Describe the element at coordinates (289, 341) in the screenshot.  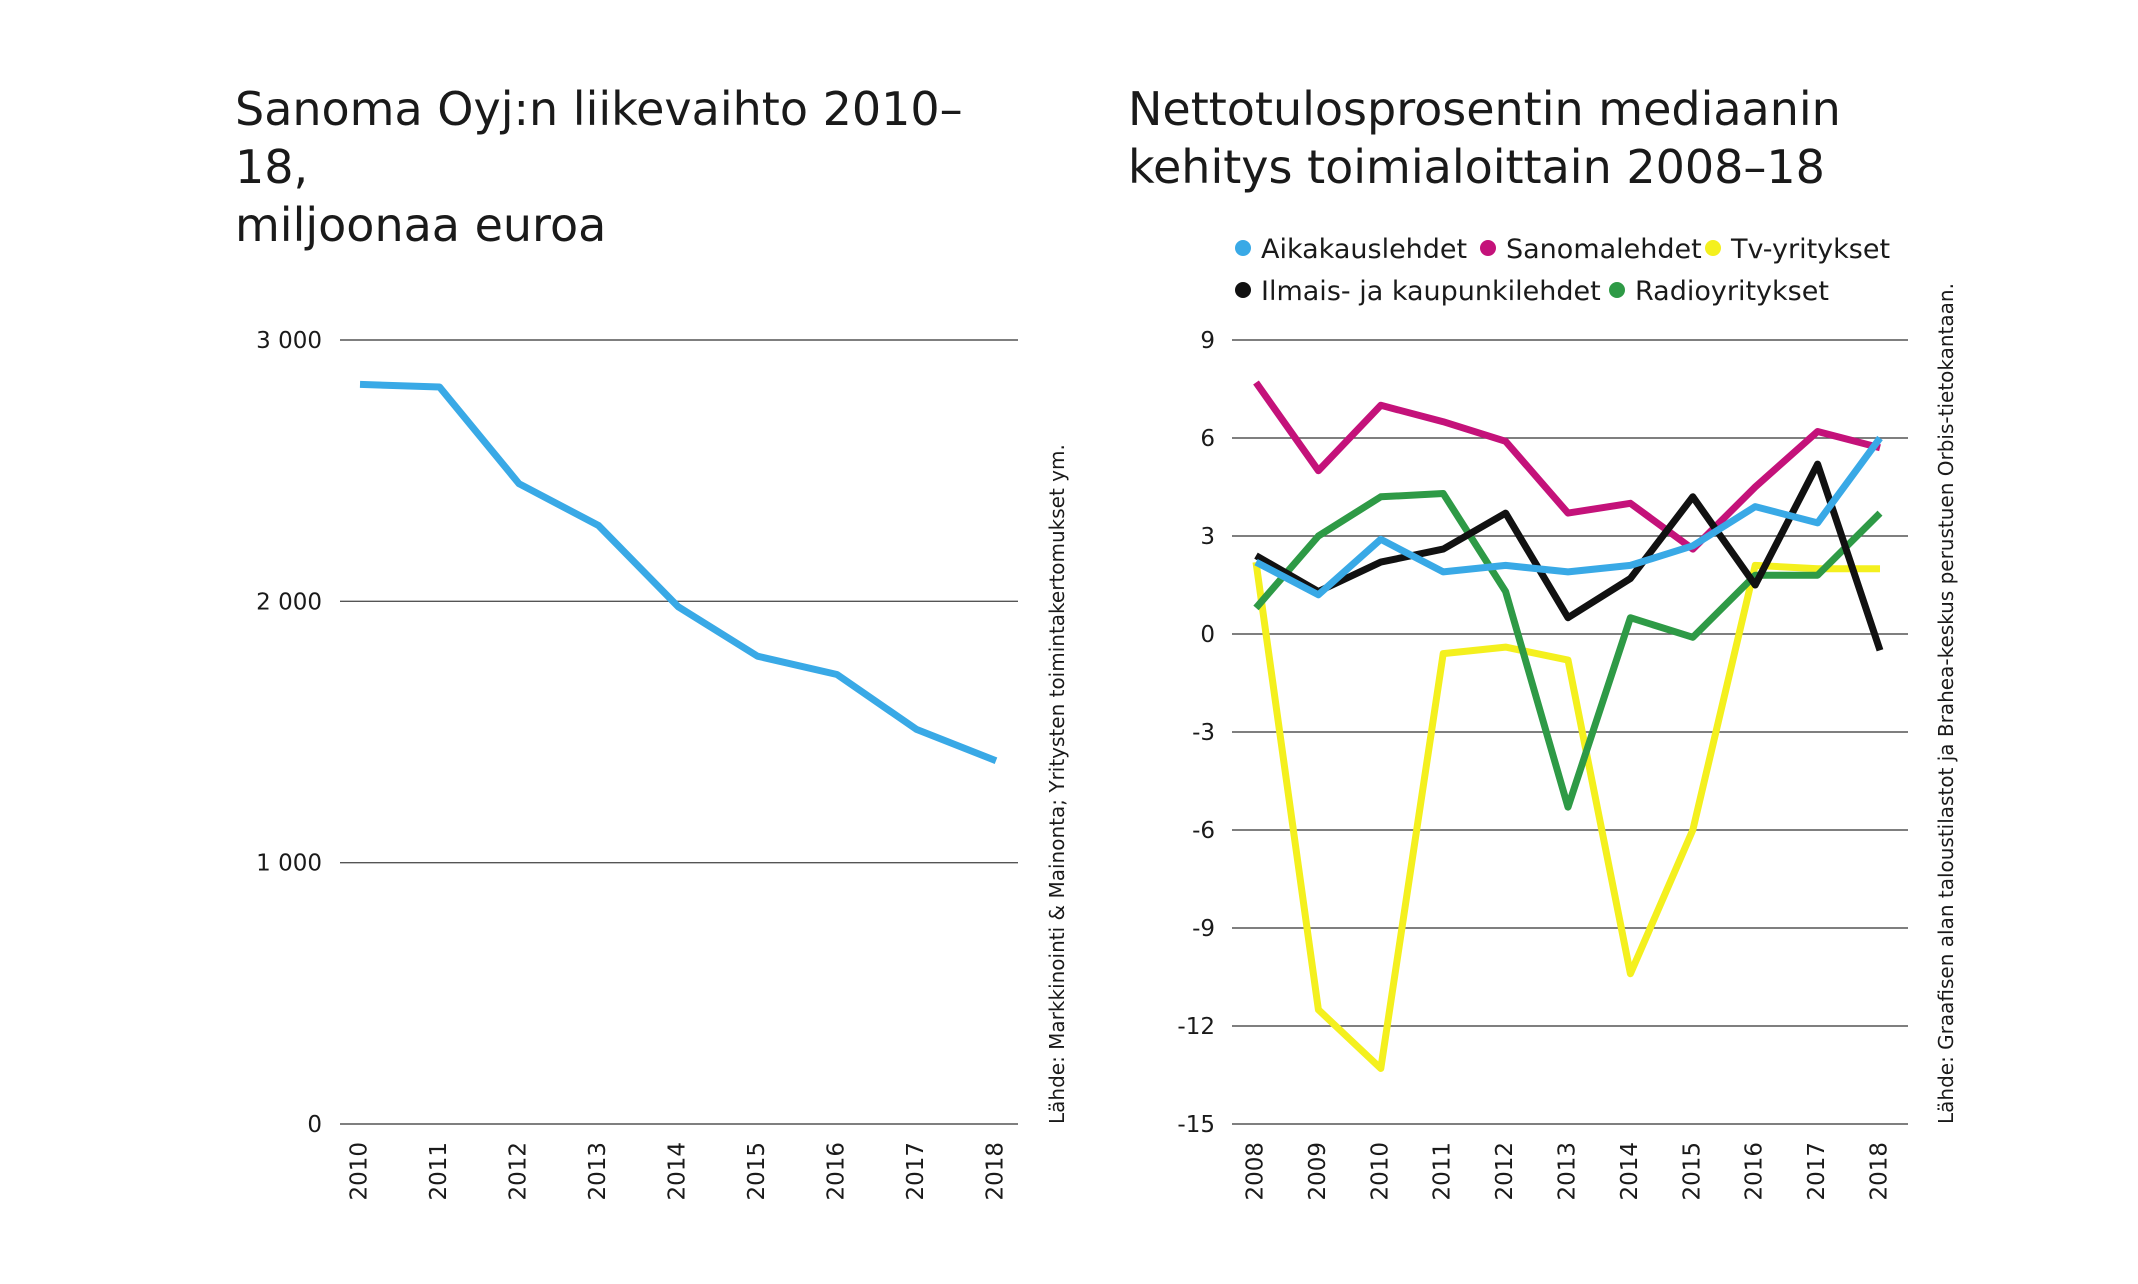
I see `y-tick-label: 3 000` at that location.